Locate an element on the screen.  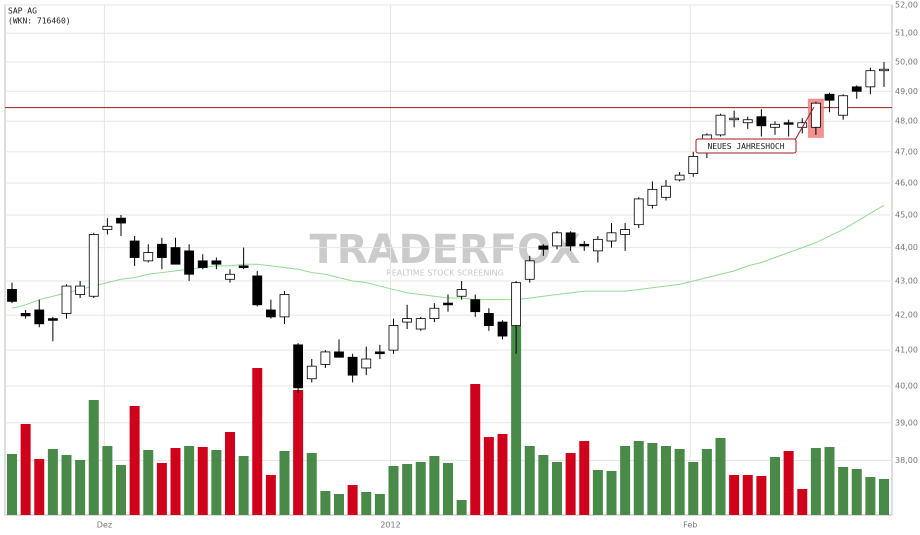
chart-title: SAP AG is located at coordinates (22, 11).